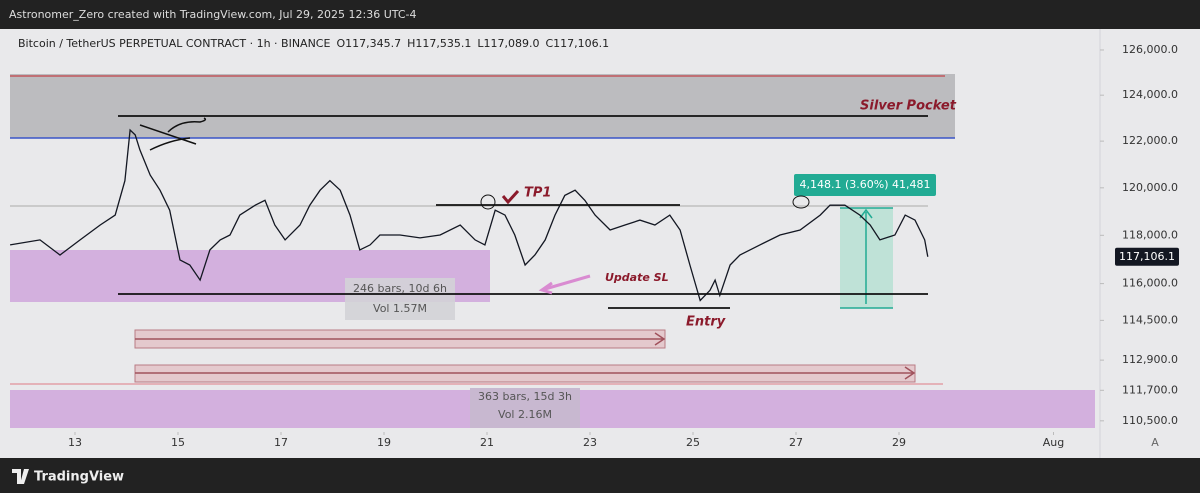 This screenshot has height=493, width=1200. I want to click on x-tick-label: 25, so click(693, 442).